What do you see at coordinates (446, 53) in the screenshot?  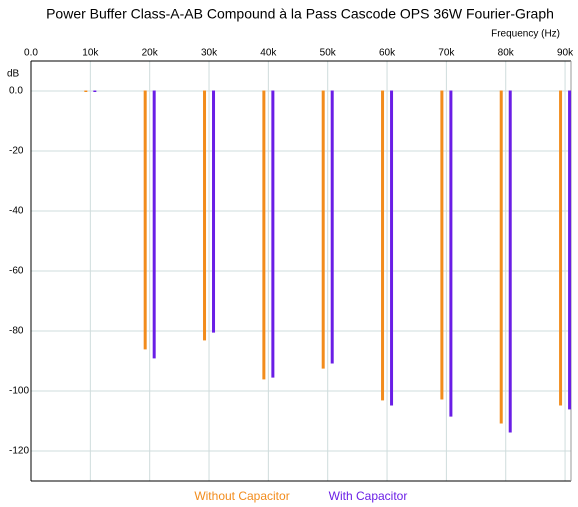 I see `x-tick-label: 70k` at bounding box center [446, 53].